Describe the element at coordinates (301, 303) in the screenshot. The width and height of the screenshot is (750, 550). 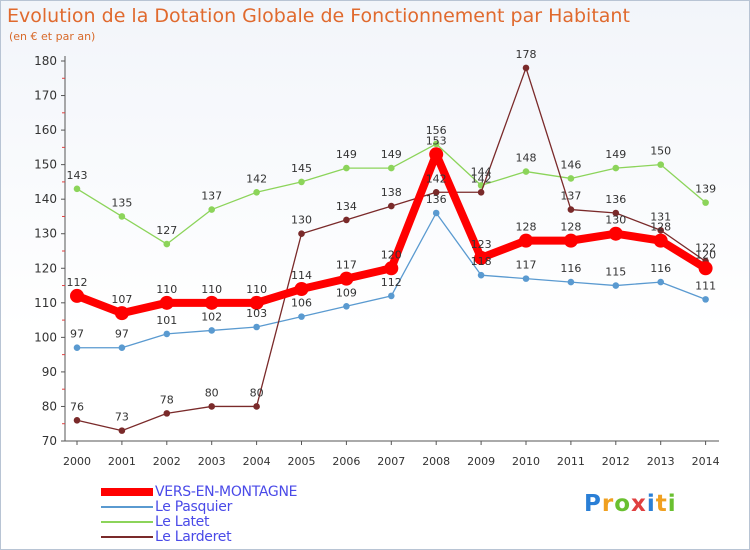
I see `data-label: 106` at that location.